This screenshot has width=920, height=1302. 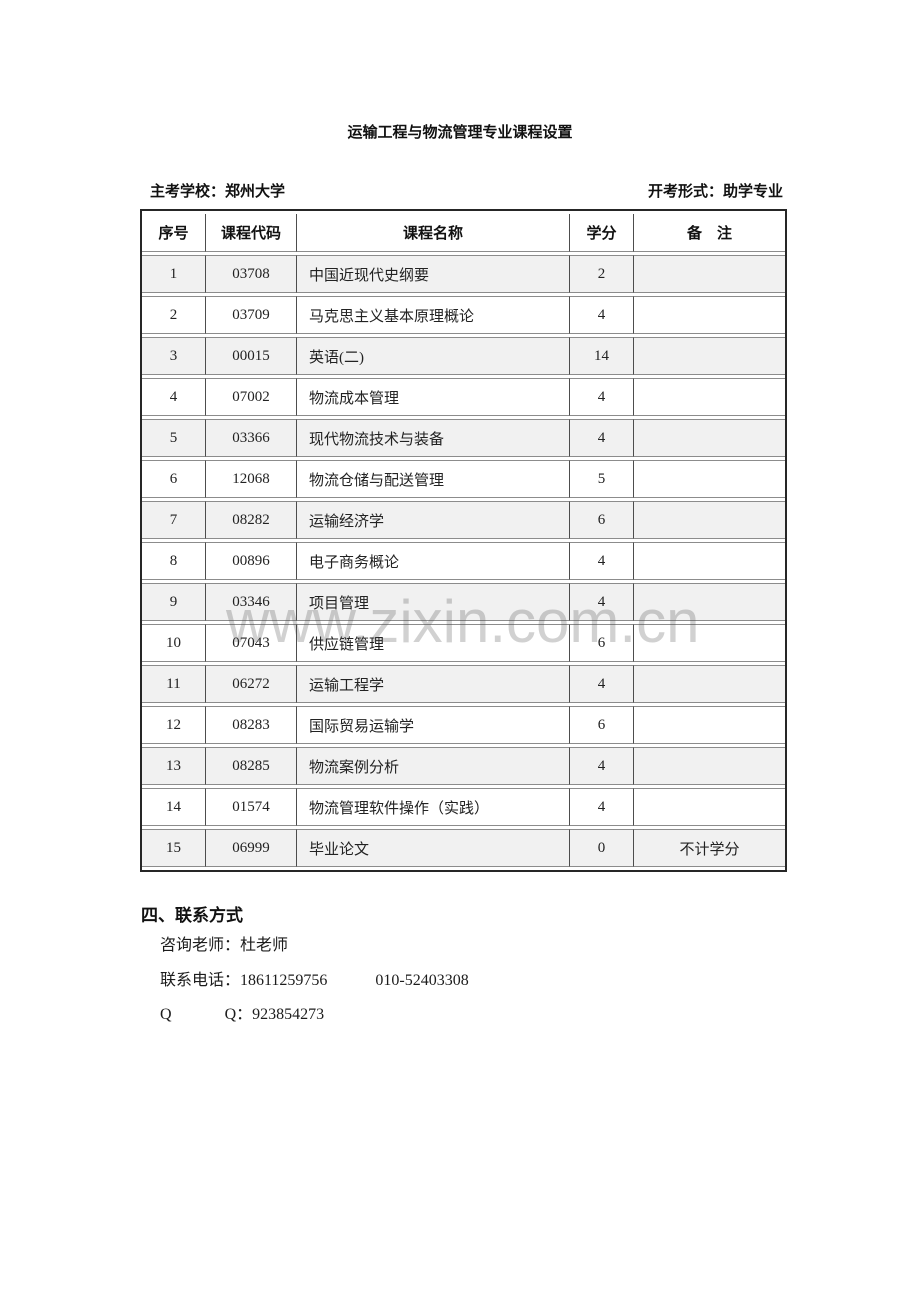 I want to click on table-header-row: 序号 课程代码 课程名称 学分 备 注, so click(x=463, y=233).